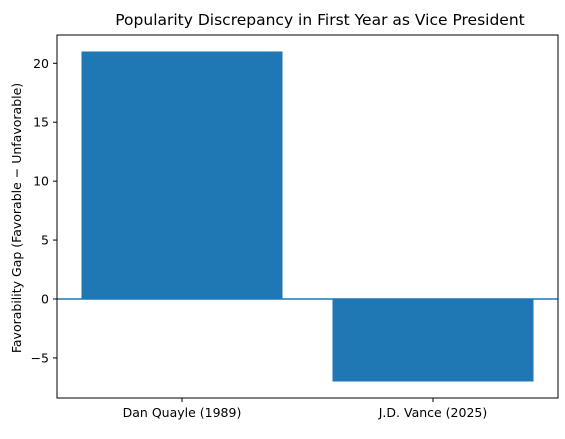 The height and width of the screenshot is (439, 565). Describe the element at coordinates (41, 63) in the screenshot. I see `y-tick-label: 20` at that location.